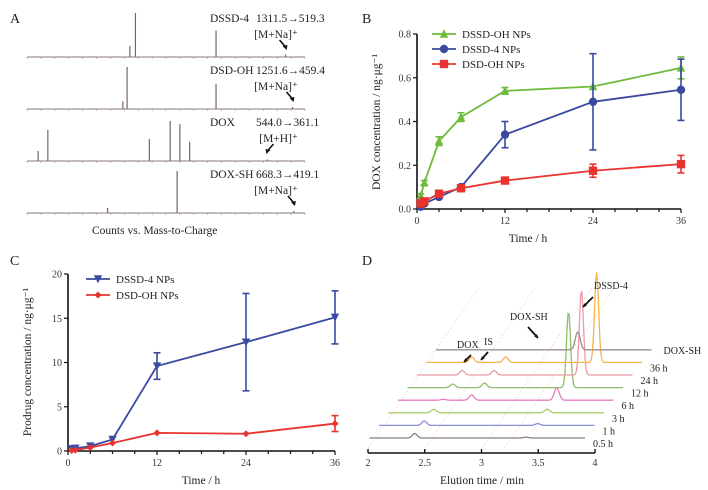 The height and width of the screenshot is (490, 708). Describe the element at coordinates (496, 35) in the screenshot. I see `legend-label: DSSD-OH NPs` at that location.